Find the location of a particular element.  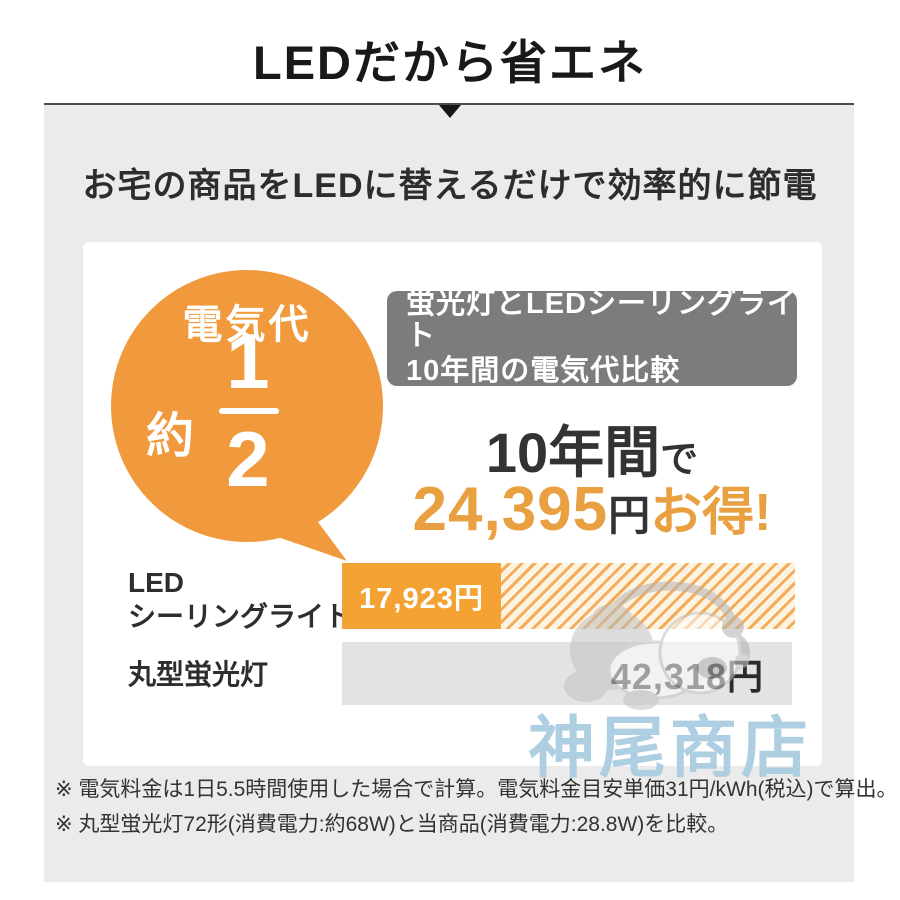

comparison-header-box: 蛍光灯とLEDシーリングライト 10年間の電気代比較 is located at coordinates (592, 337).